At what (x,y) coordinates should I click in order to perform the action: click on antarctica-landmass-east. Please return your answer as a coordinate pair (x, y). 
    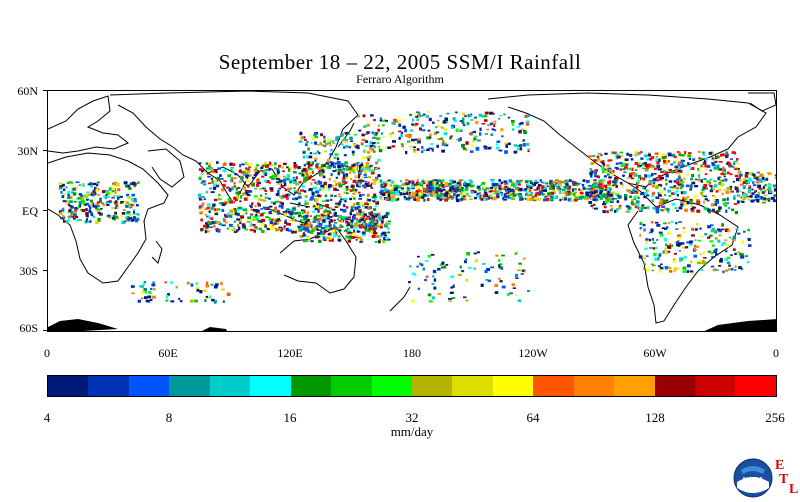
    Looking at the image, I should click on (740, 325).